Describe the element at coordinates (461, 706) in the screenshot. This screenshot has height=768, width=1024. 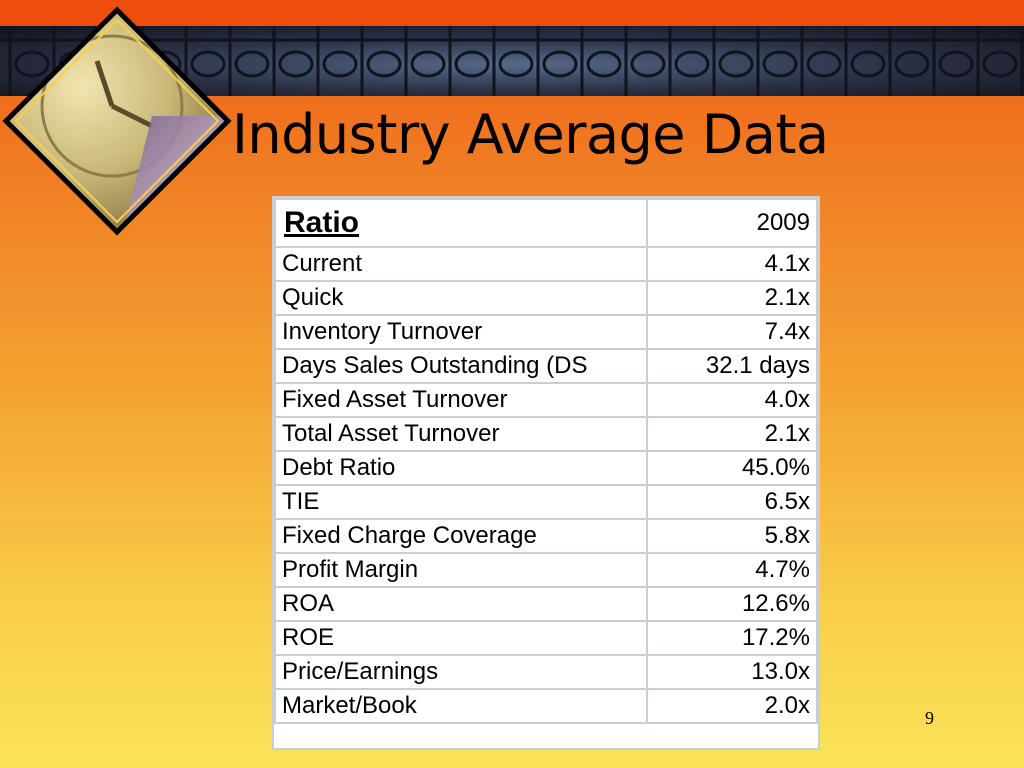
I see `row-label: Market/Book` at that location.